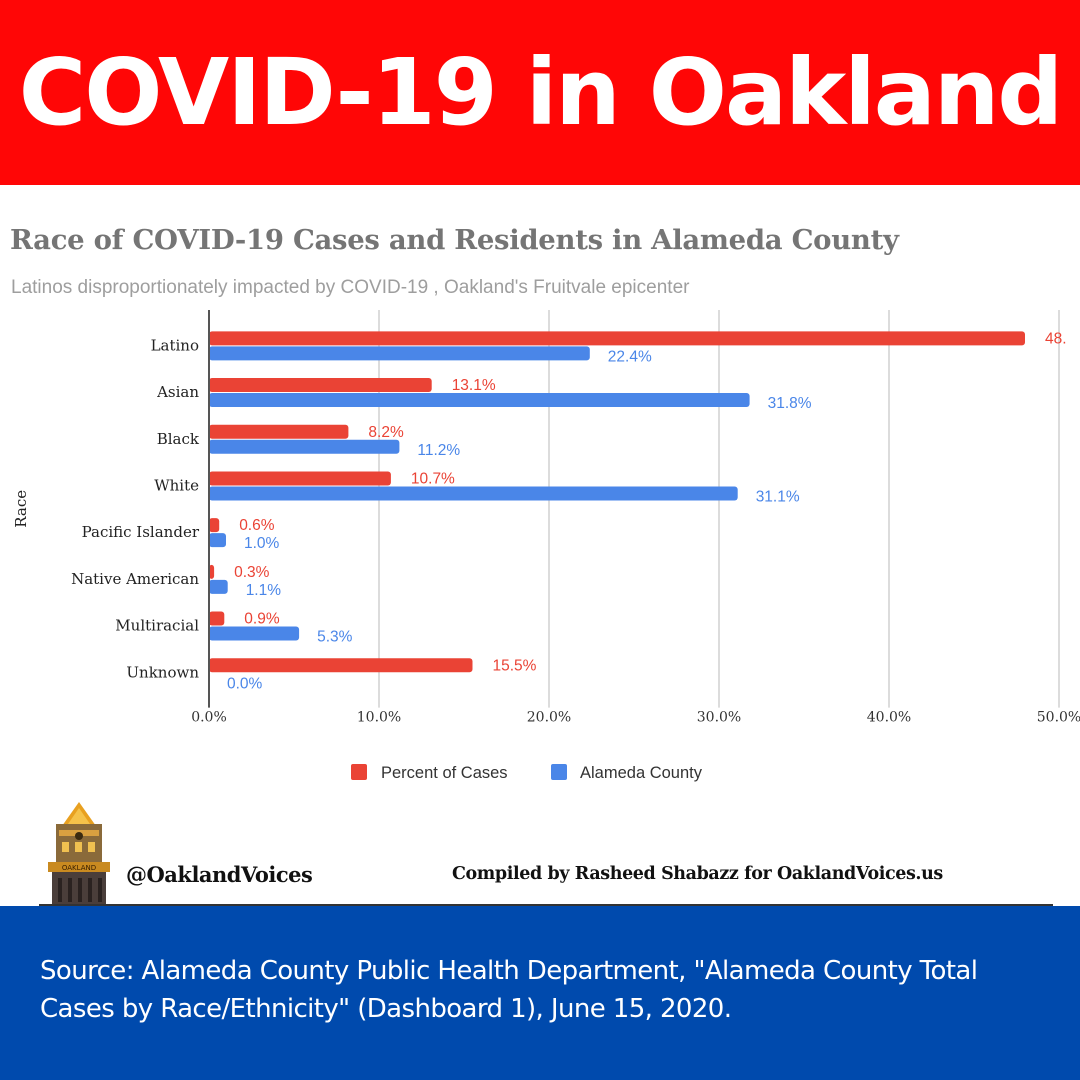 The width and height of the screenshot is (1080, 1080). Describe the element at coordinates (630, 356) in the screenshot. I see `value-label-county: 22.4%` at that location.